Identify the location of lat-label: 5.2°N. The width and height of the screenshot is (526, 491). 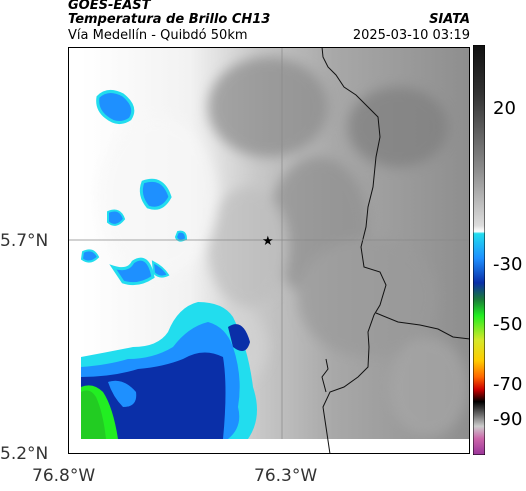
(24, 454).